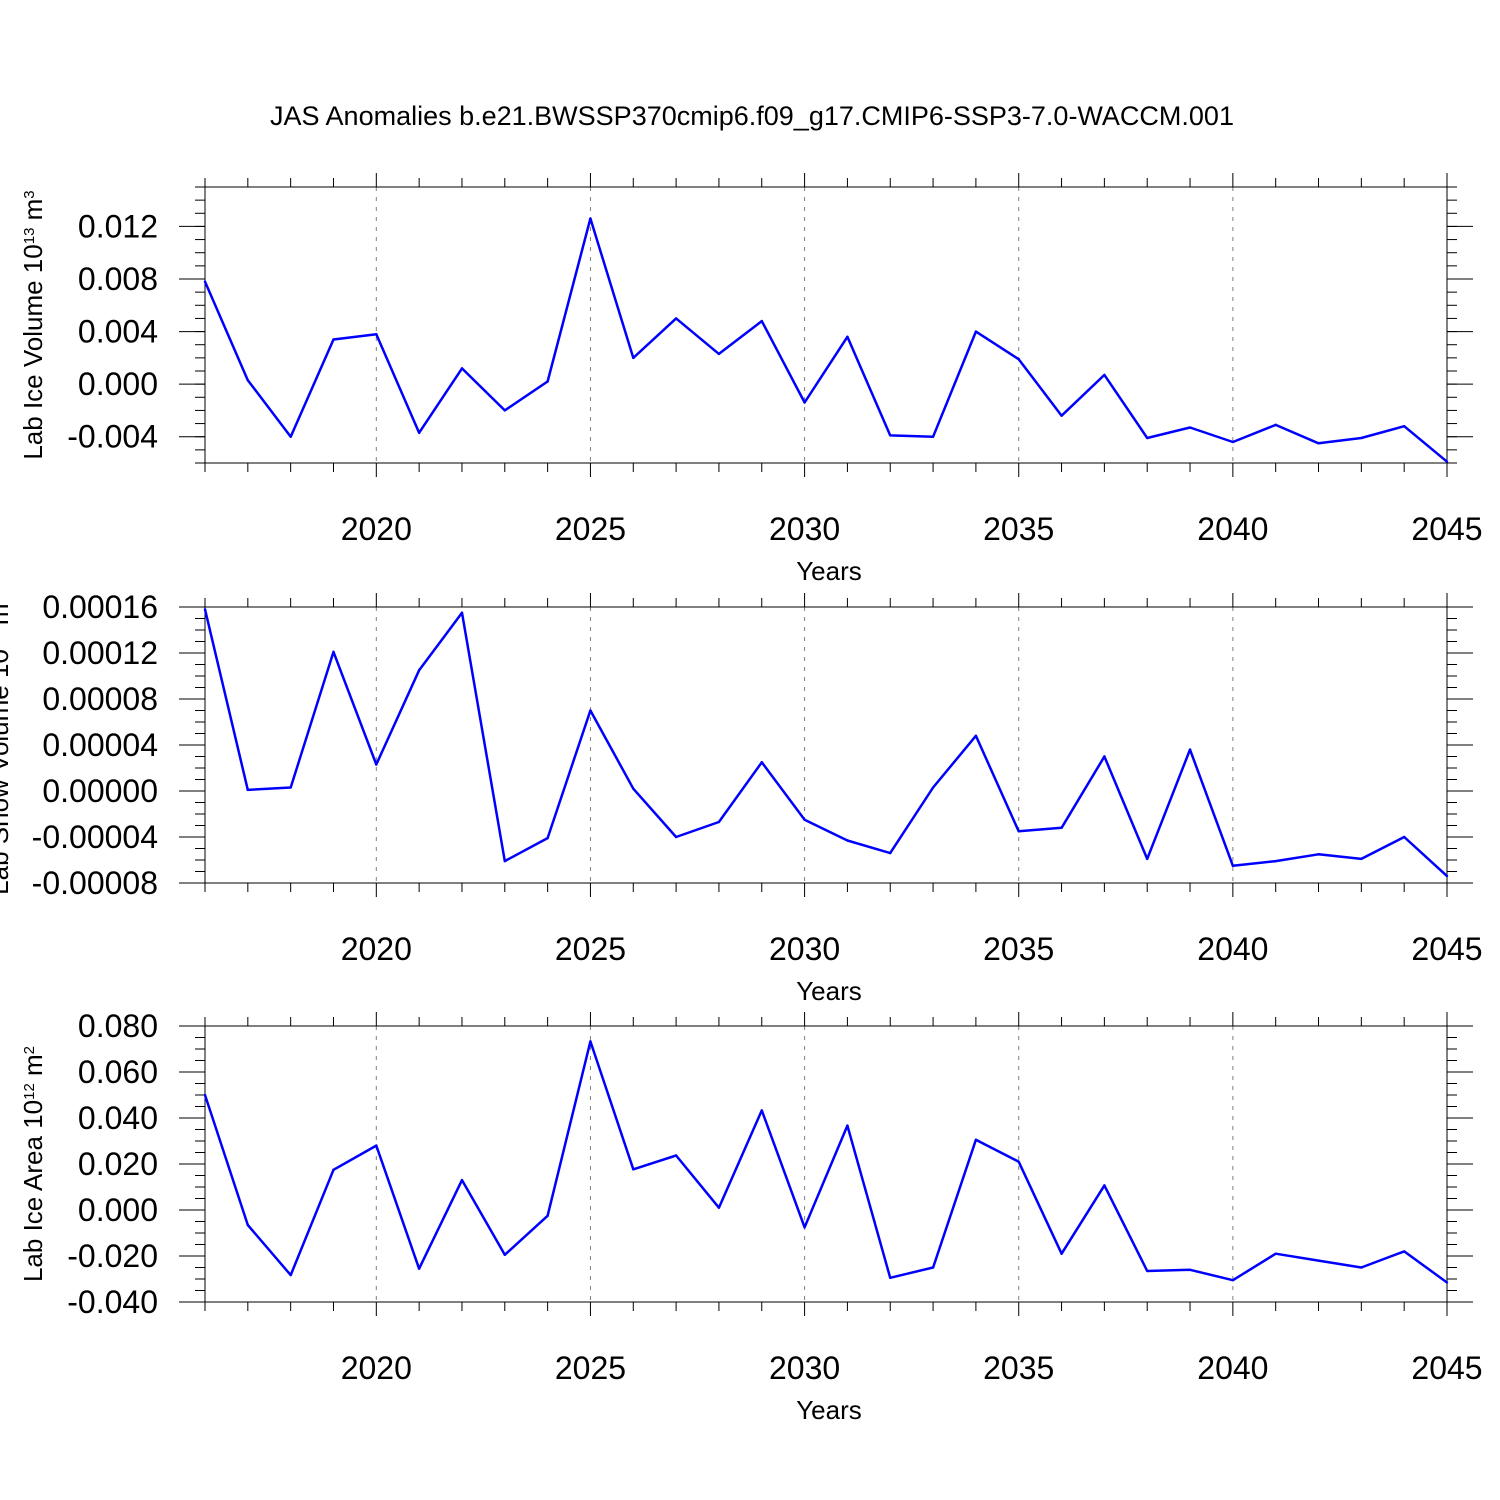 This screenshot has height=1500, width=1500. I want to click on y-tick-label: 0.012, so click(118, 226).